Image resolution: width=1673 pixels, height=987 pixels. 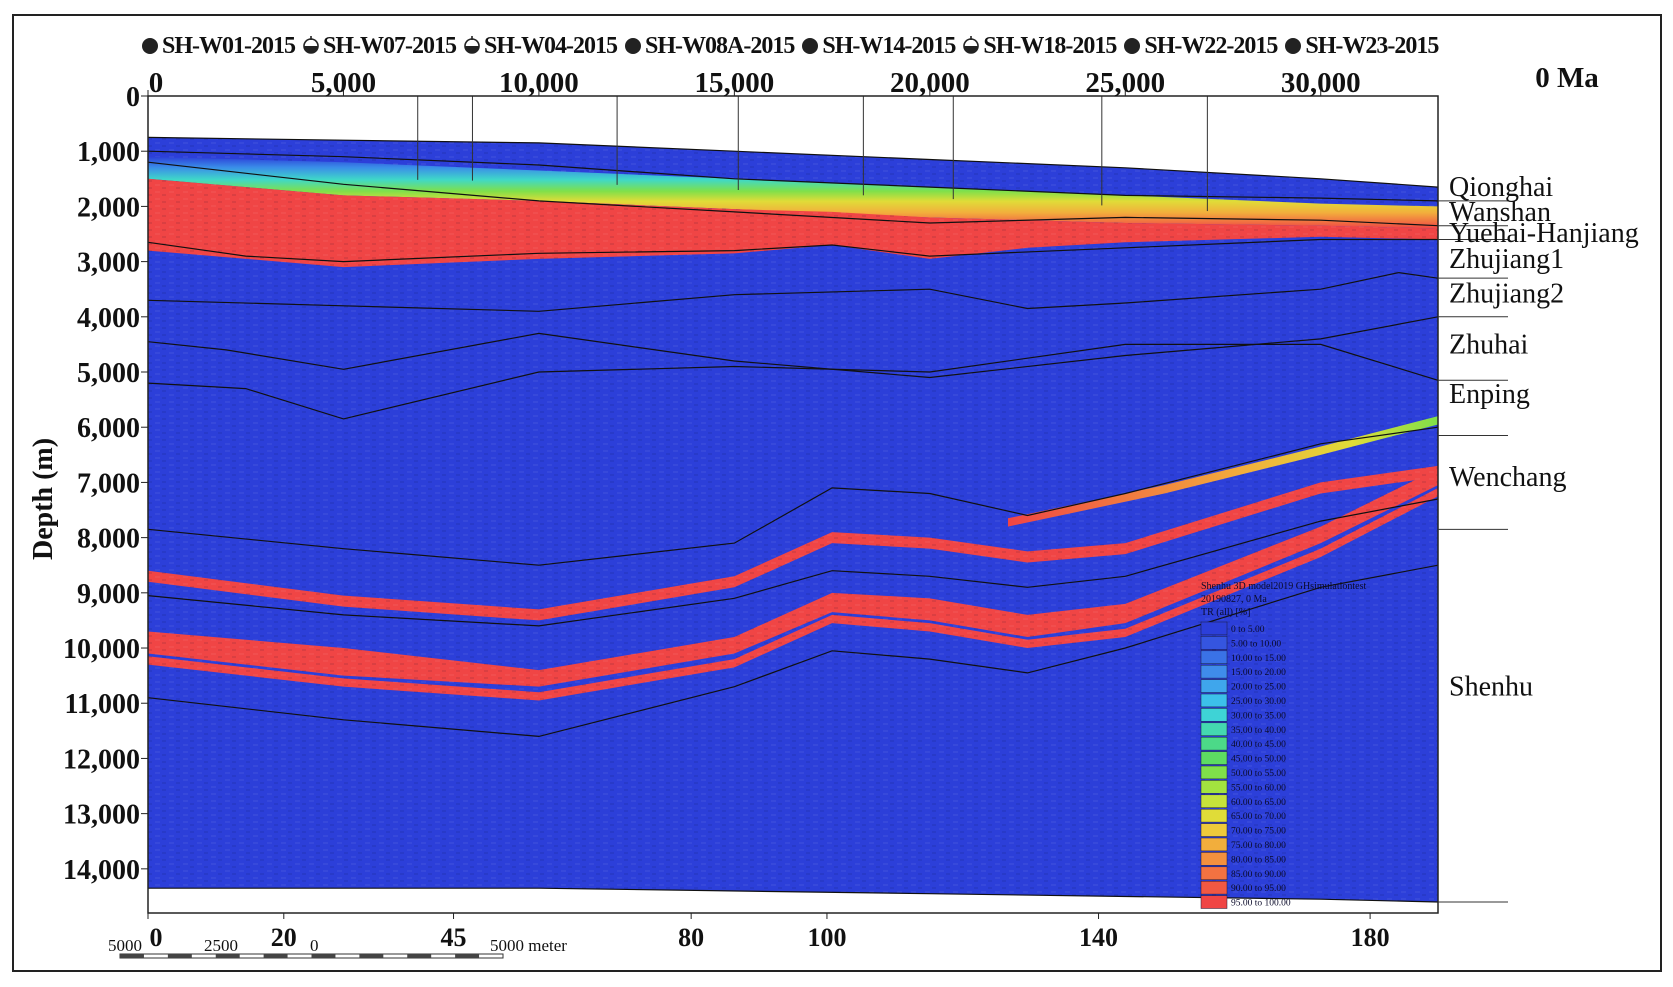 I want to click on well-legend-item: SH-W18-2015, so click(x=1039, y=46).